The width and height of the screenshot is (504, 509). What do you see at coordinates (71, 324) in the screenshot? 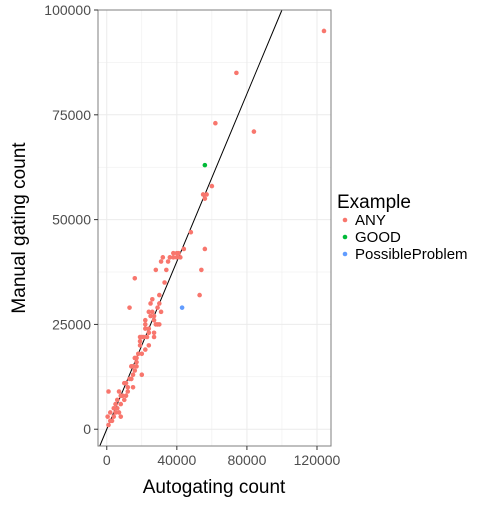
I see `y-tick-label: 25000` at bounding box center [71, 324].